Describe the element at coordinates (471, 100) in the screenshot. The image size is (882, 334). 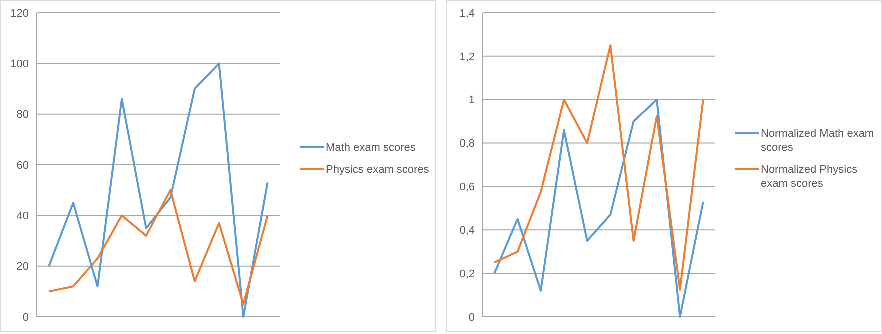
I see `y-tick-label: 1` at that location.